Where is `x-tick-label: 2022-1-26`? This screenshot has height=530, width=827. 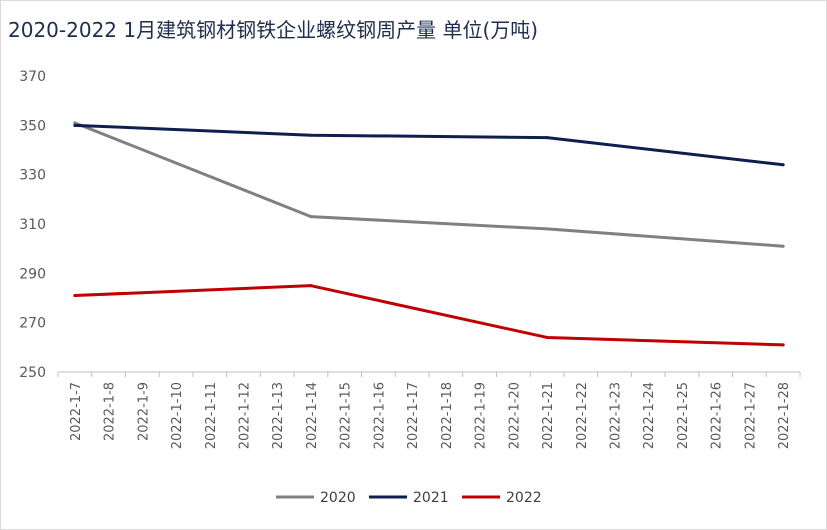
x-tick-label: 2022-1-26 is located at coordinates (717, 415).